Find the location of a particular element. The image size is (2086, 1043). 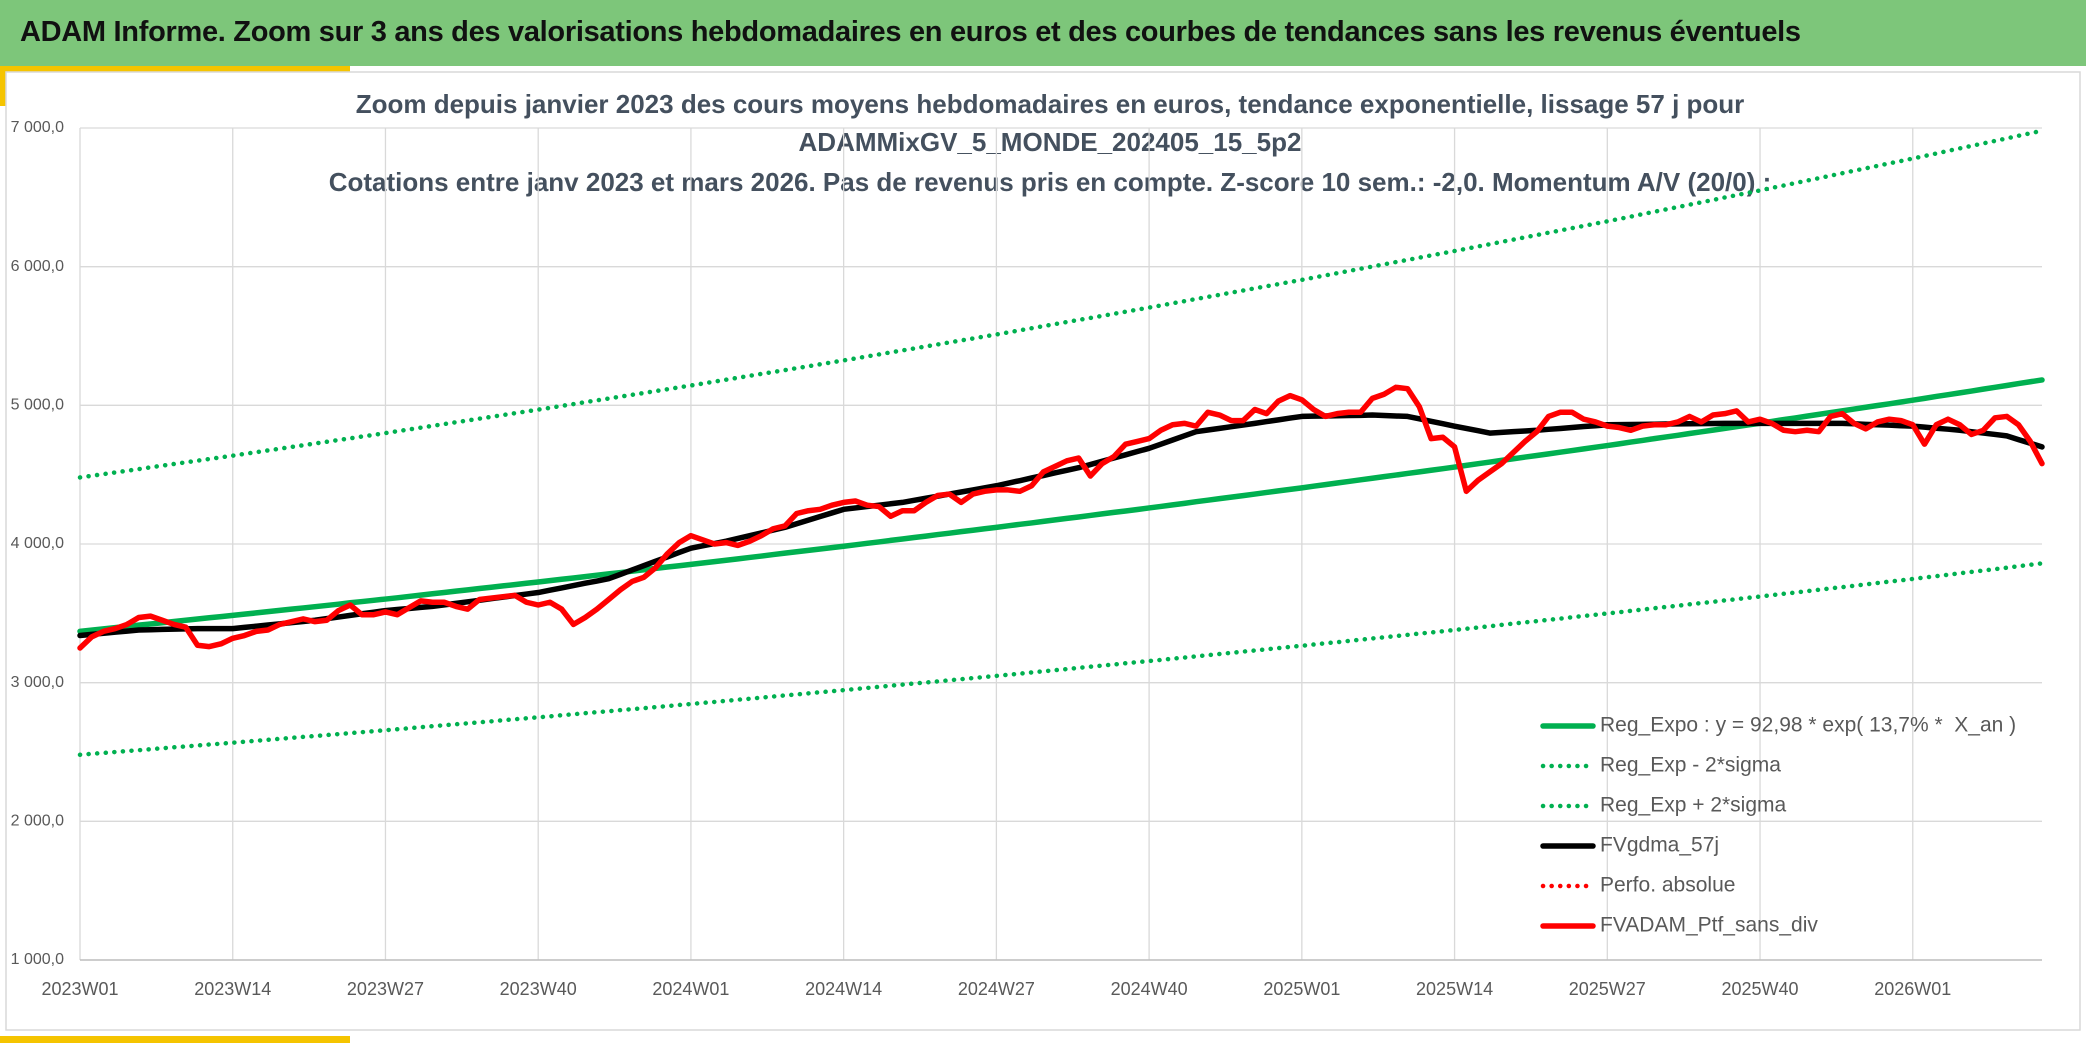

y-tick-label: 3 000,0 is located at coordinates (37, 682).